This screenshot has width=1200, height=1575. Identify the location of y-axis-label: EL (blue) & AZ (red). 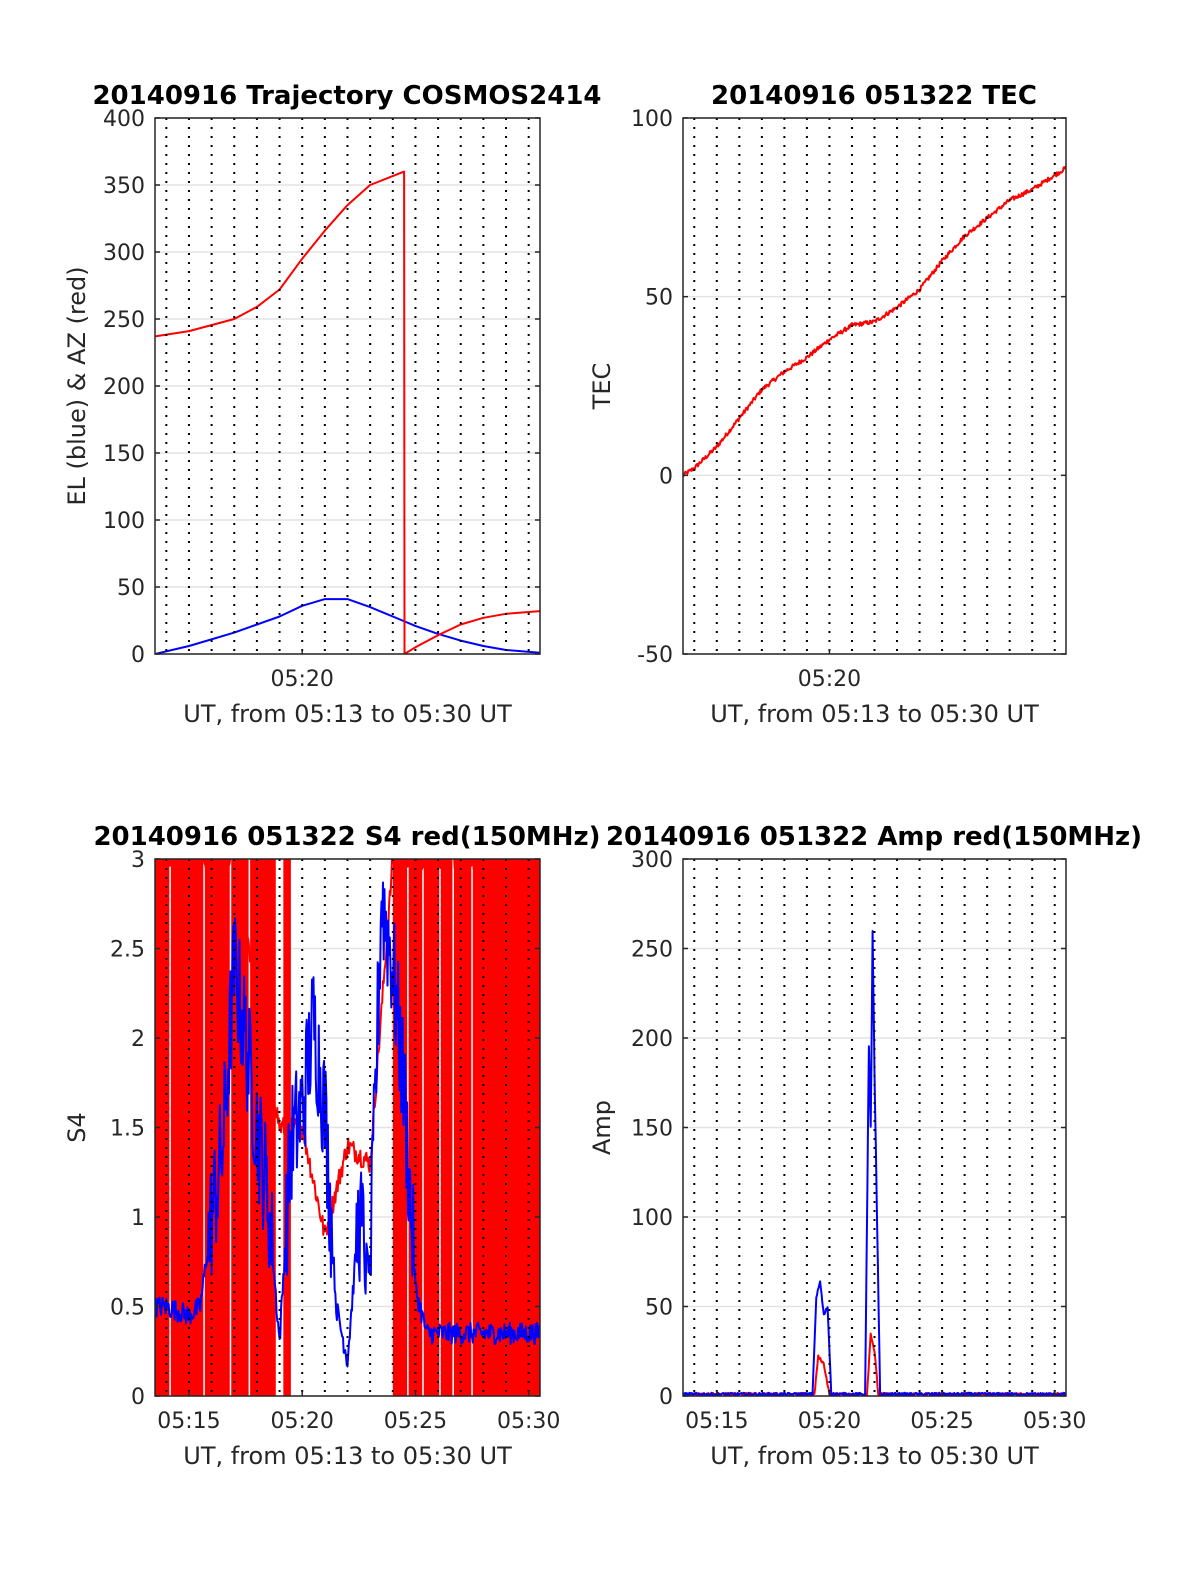
(77, 385).